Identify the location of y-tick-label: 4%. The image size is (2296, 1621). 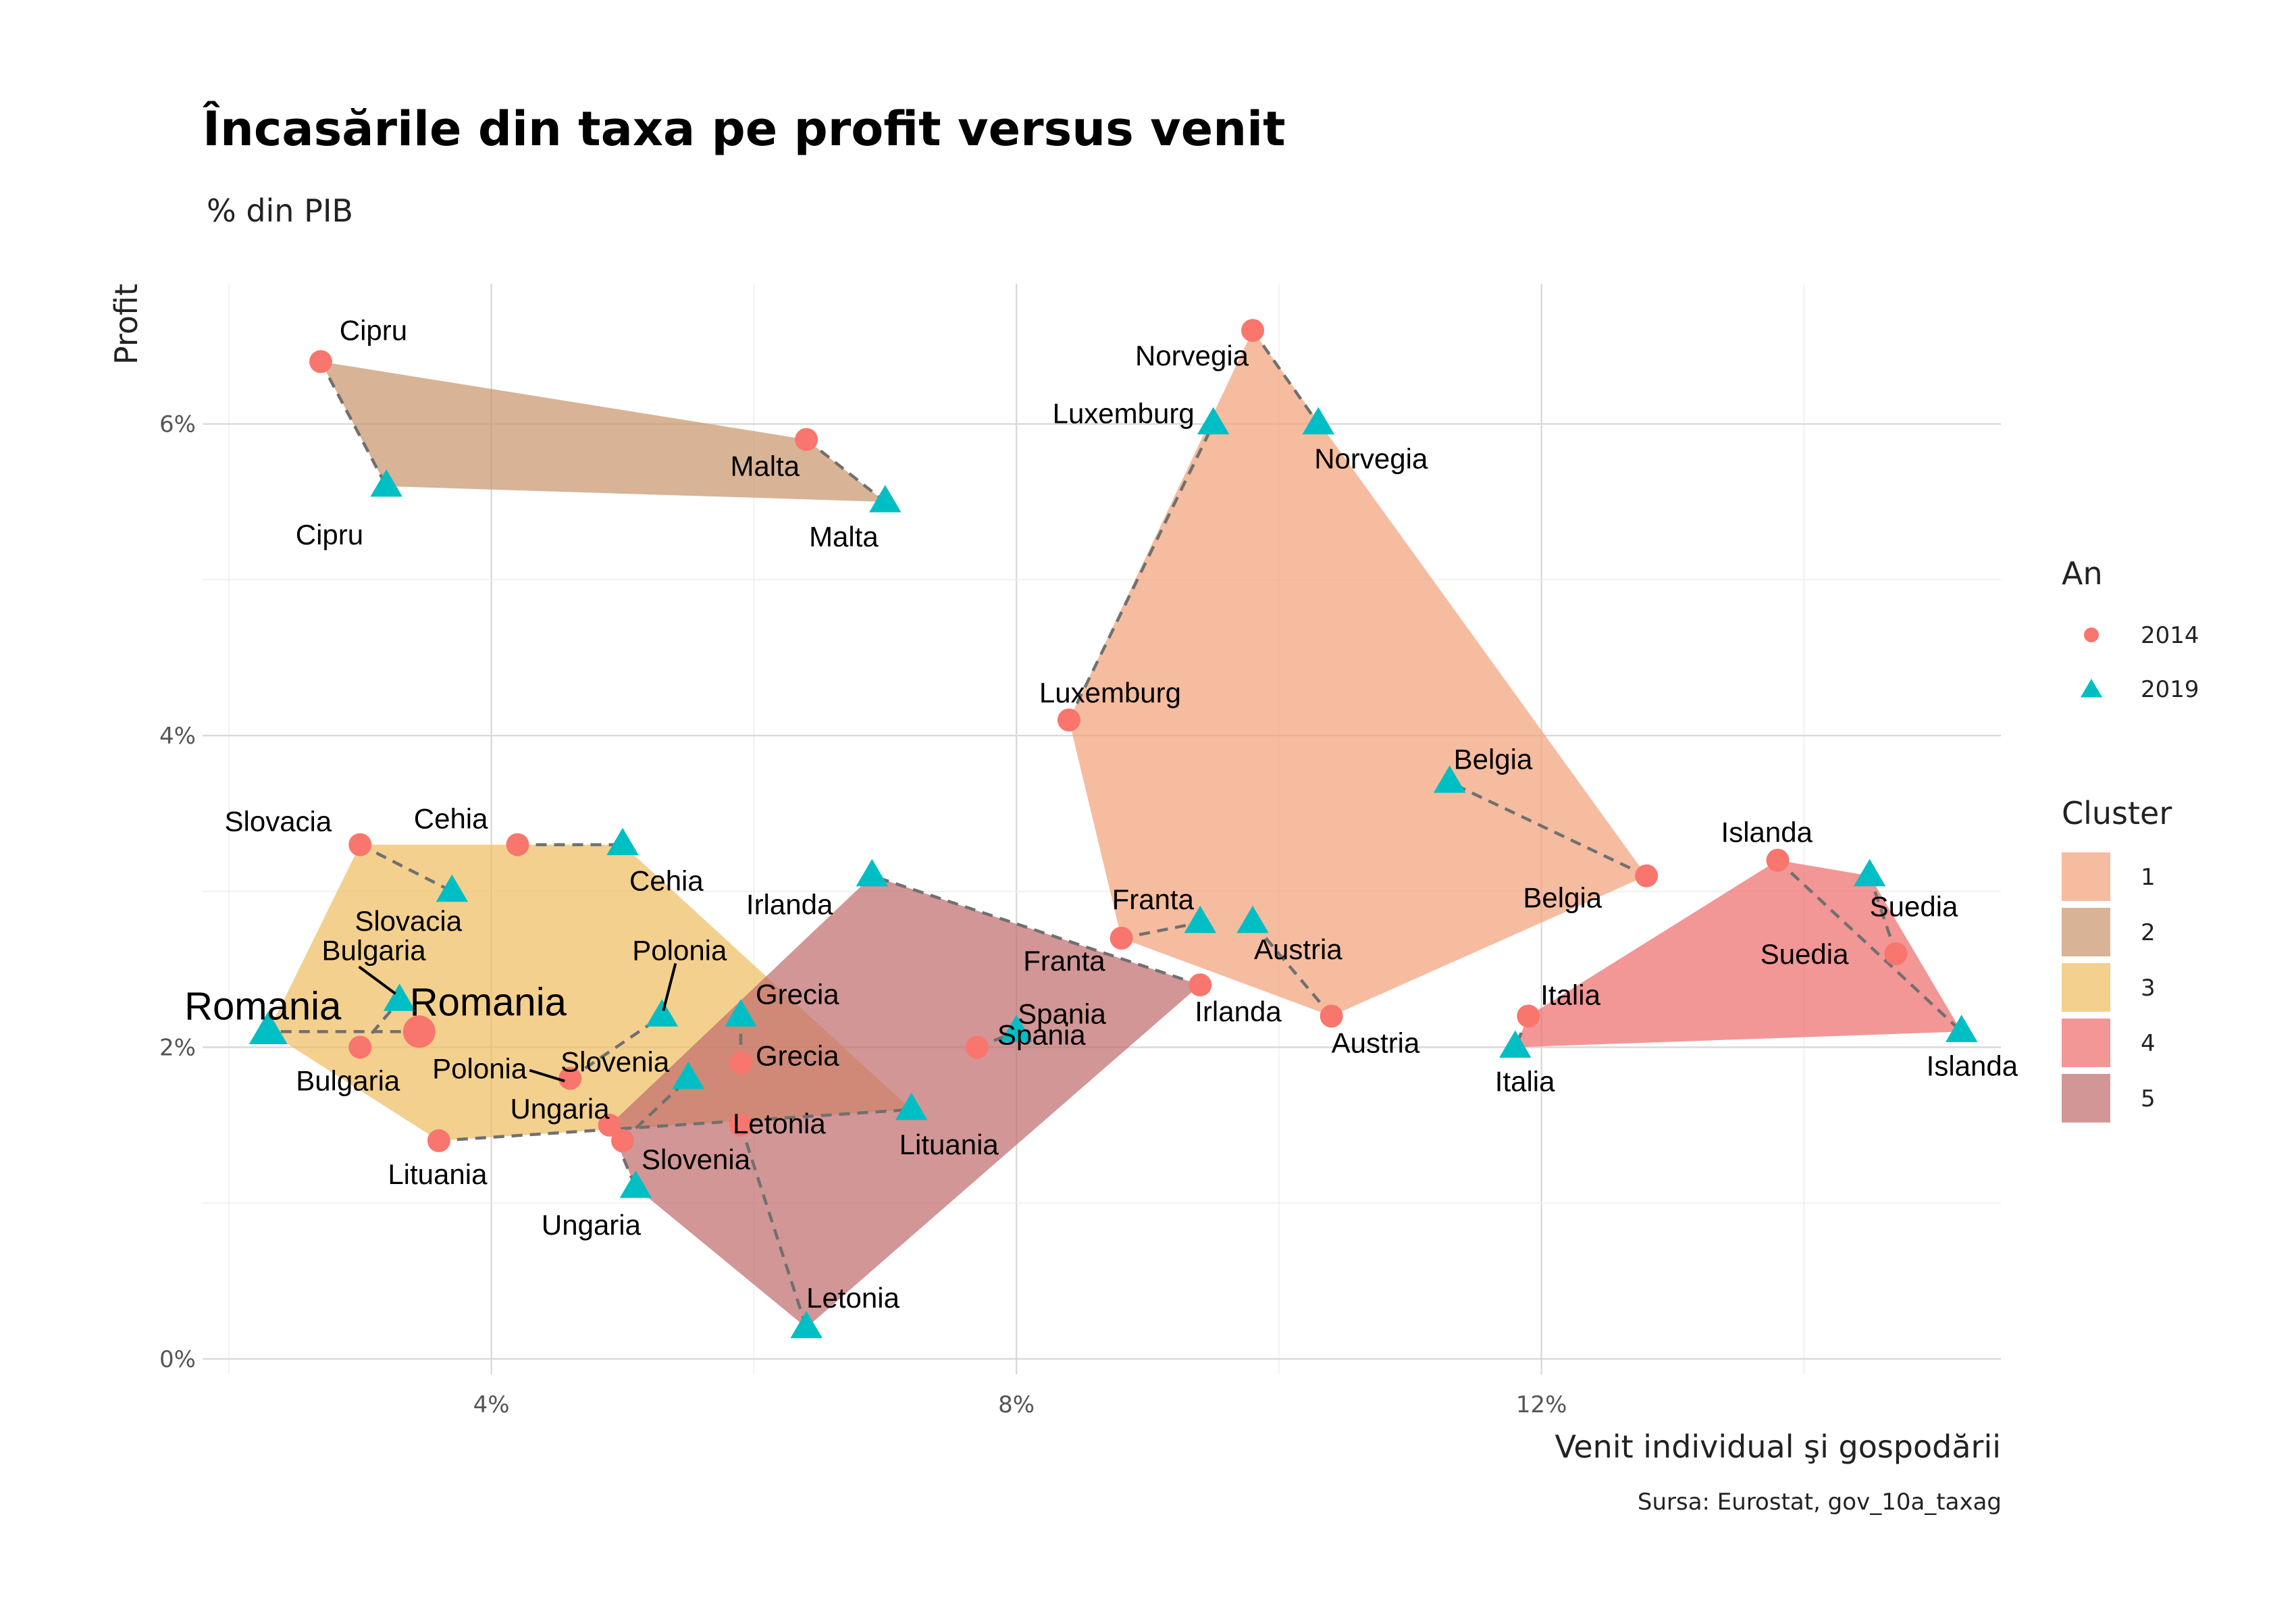
(177, 736).